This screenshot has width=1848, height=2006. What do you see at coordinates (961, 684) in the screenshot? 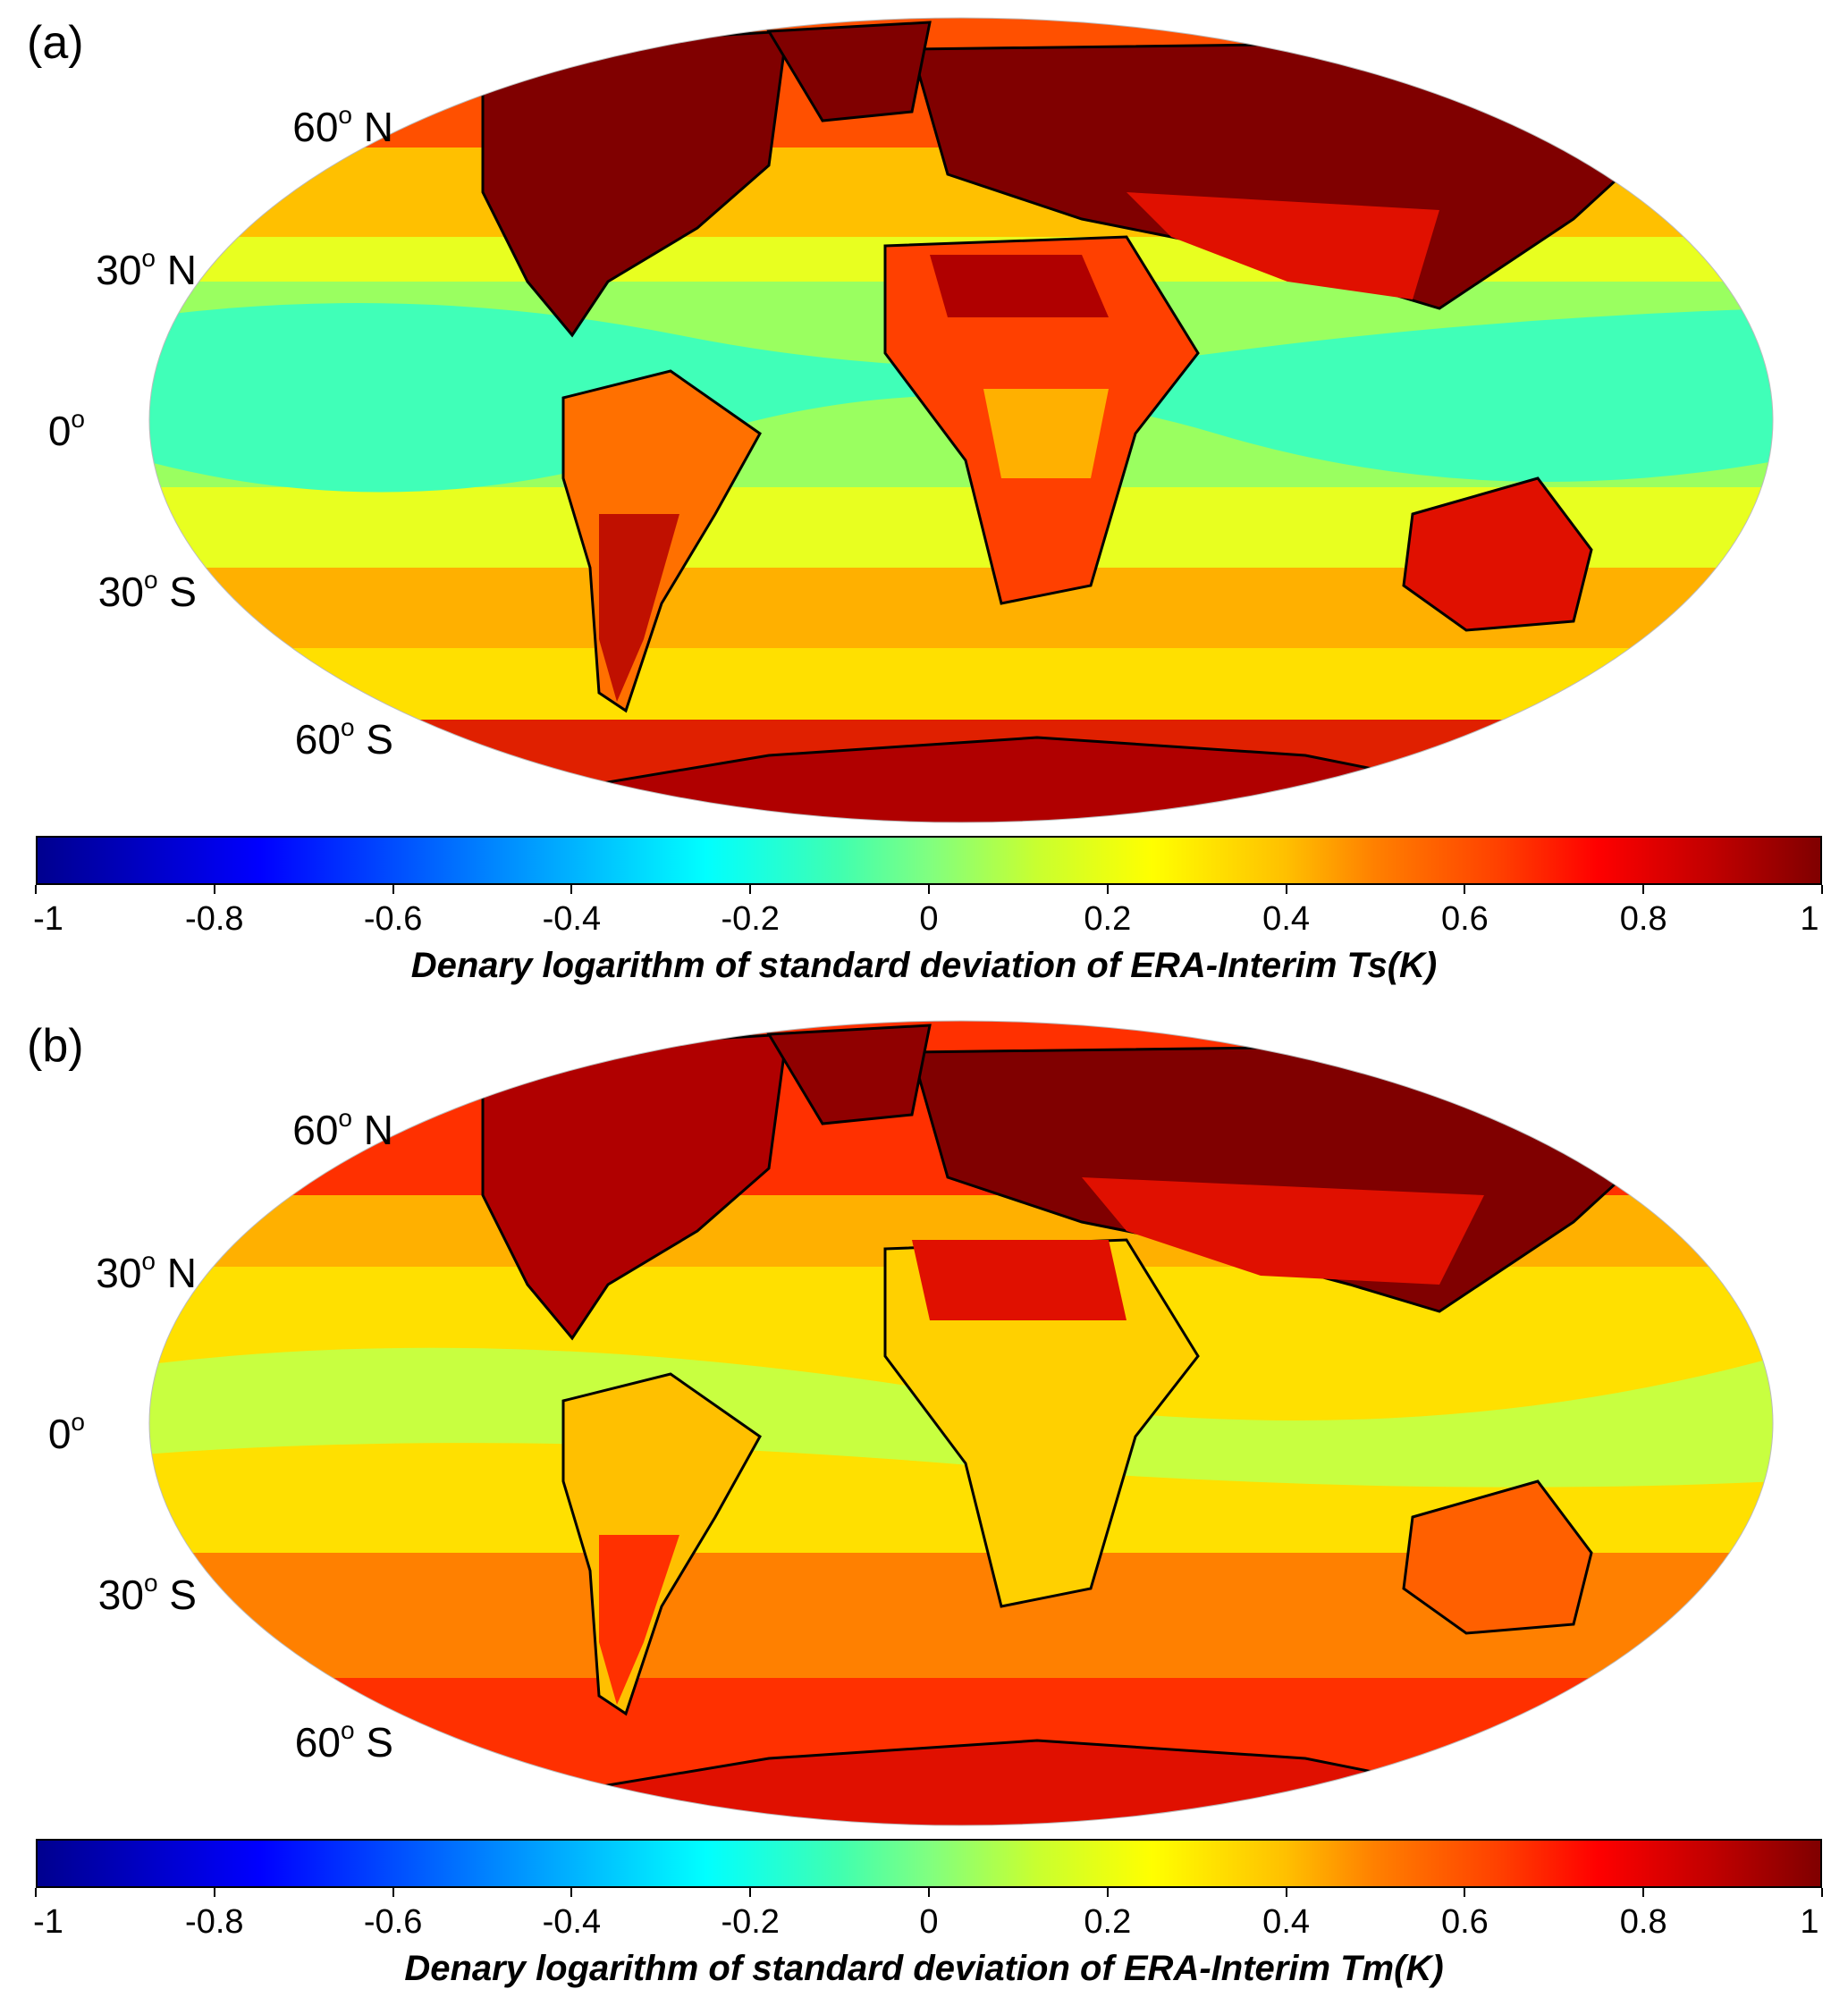
I see `band-south-yellow` at bounding box center [961, 684].